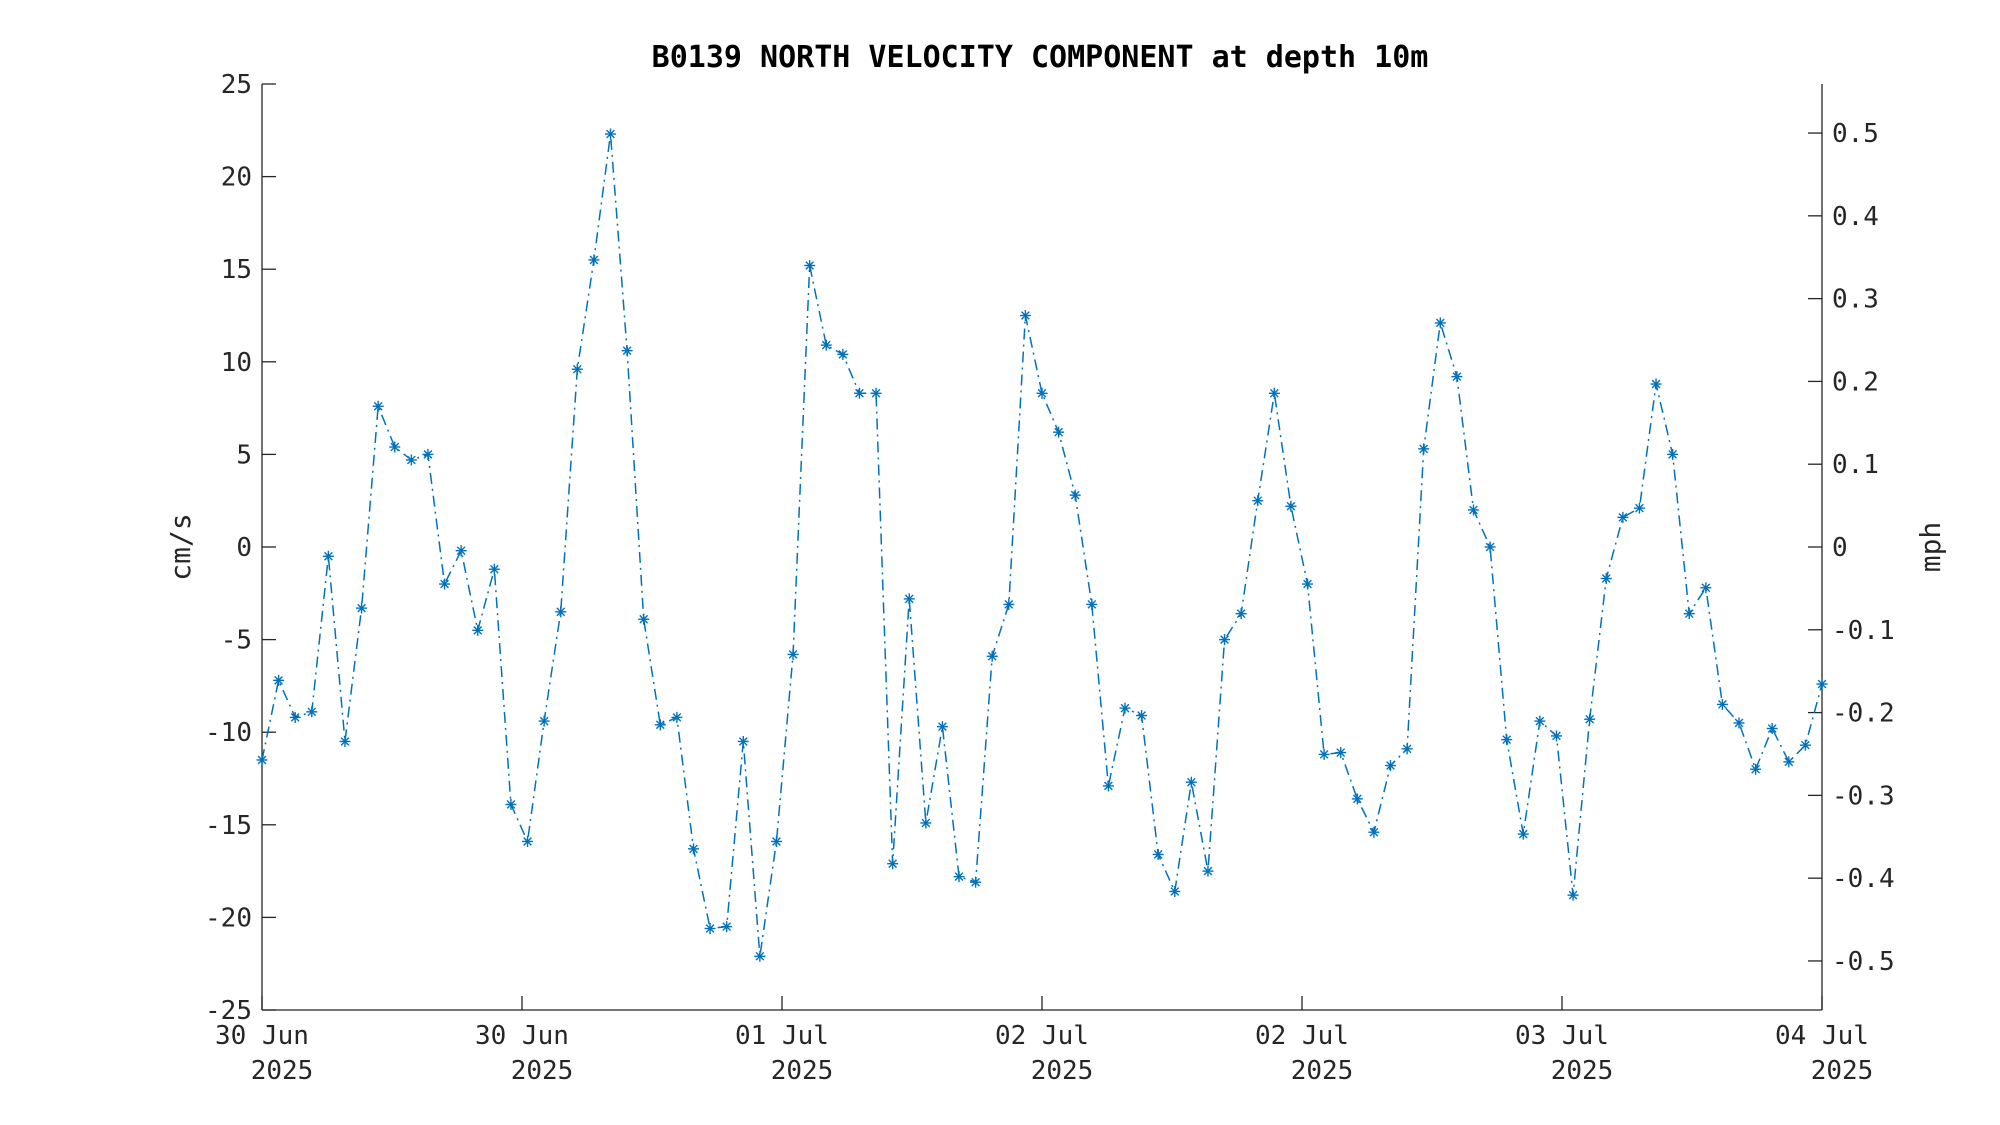  Describe the element at coordinates (1840, 548) in the screenshot. I see `y2-tick-label: 0` at that location.